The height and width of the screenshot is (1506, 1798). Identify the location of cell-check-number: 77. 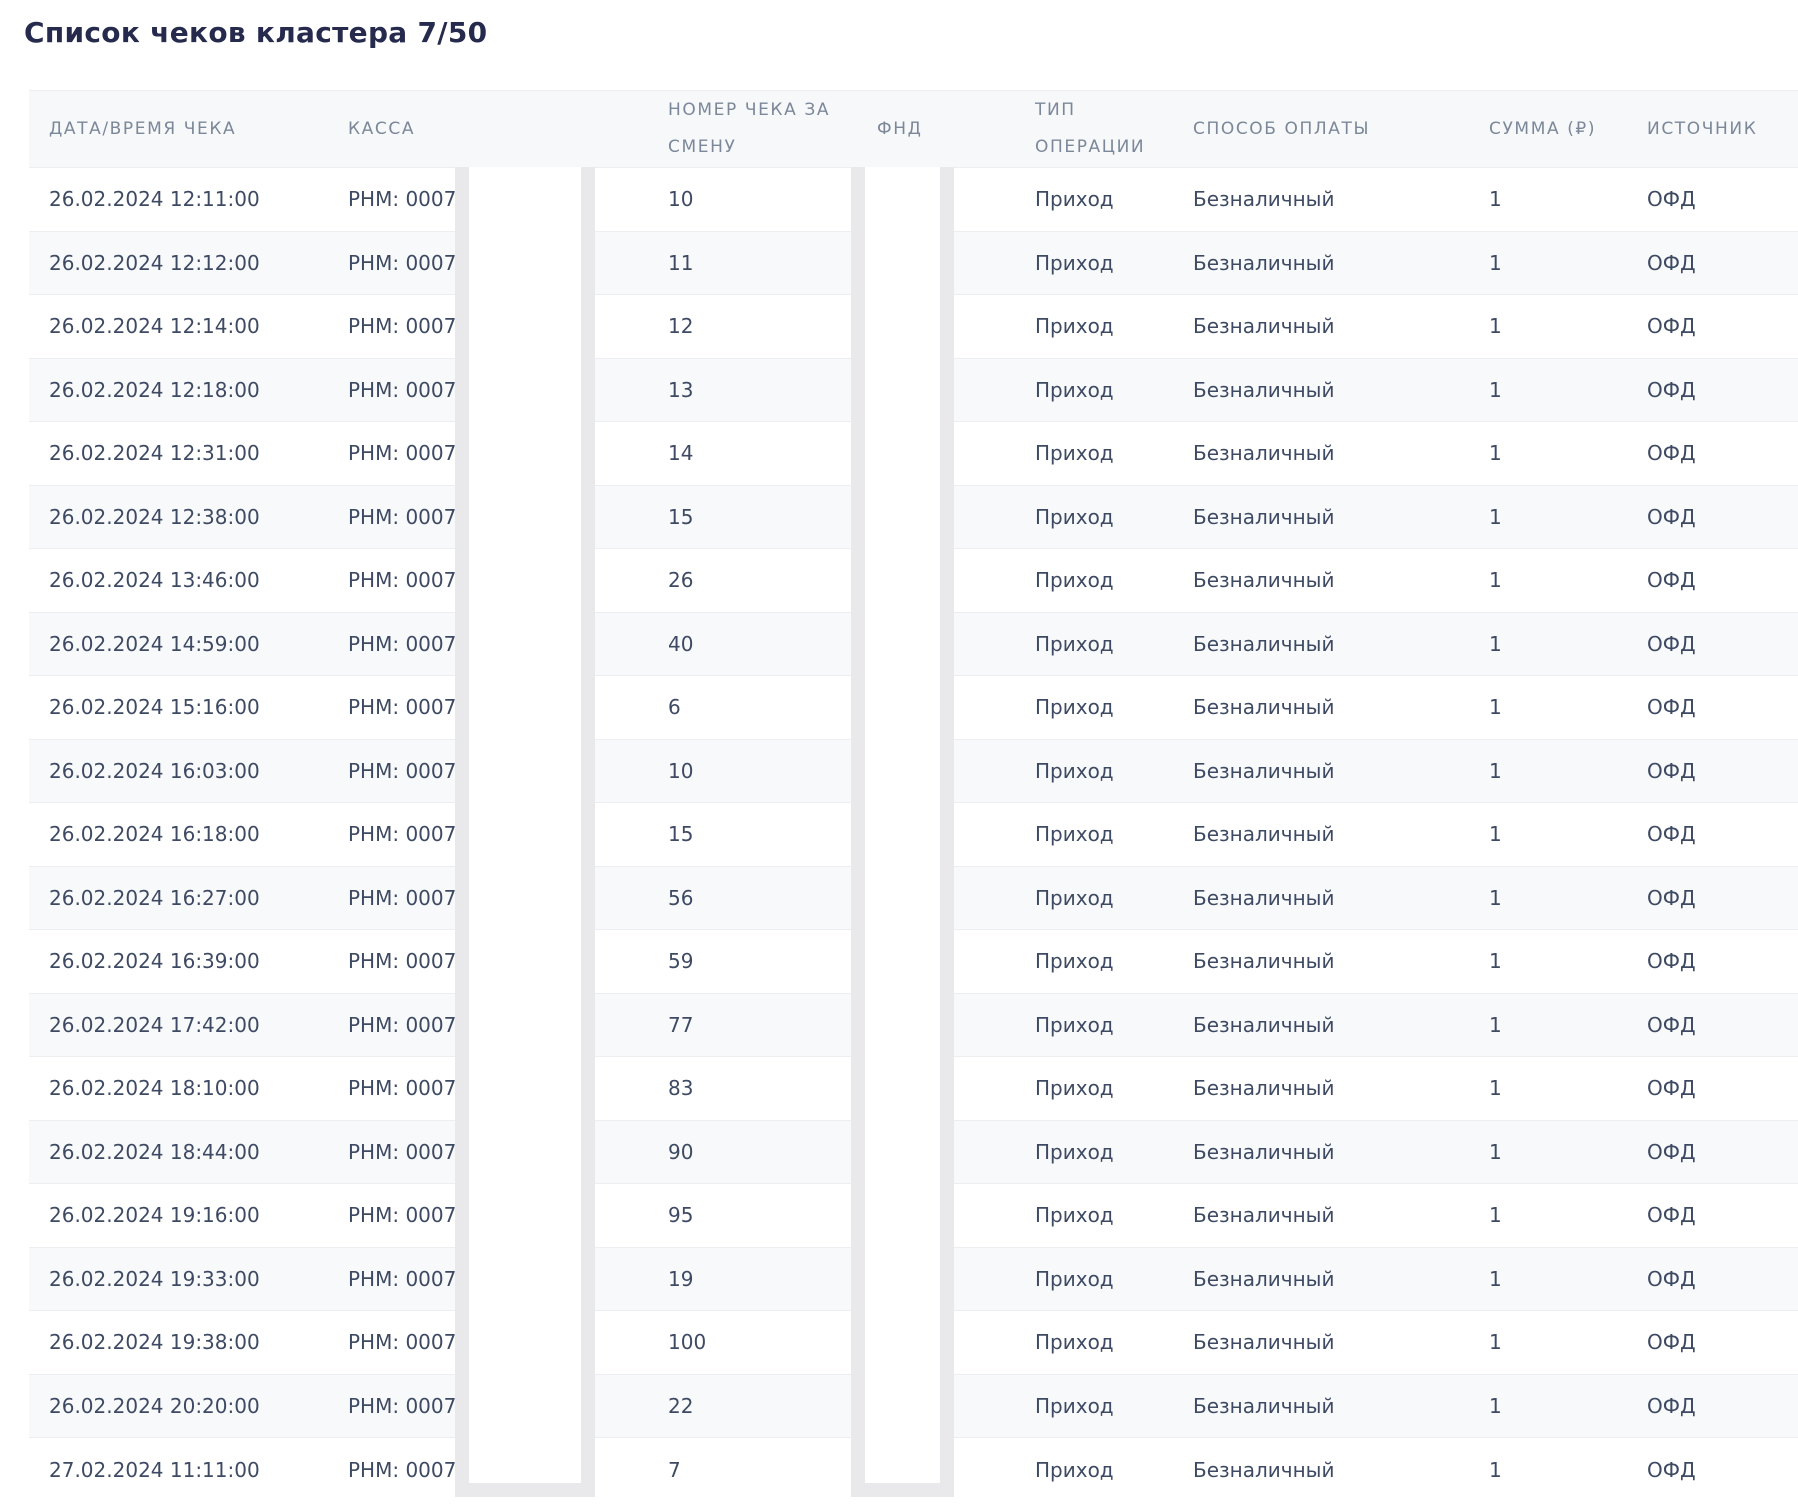
(681, 1024).